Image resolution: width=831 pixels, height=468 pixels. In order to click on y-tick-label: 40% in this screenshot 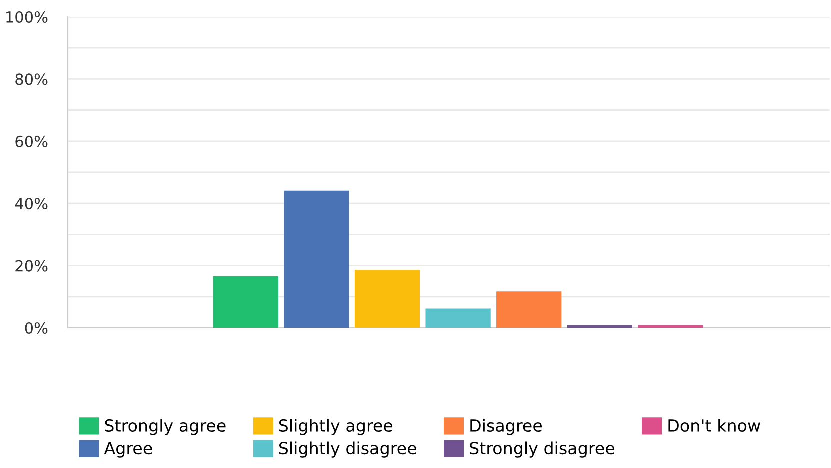, I will do `click(31, 204)`.